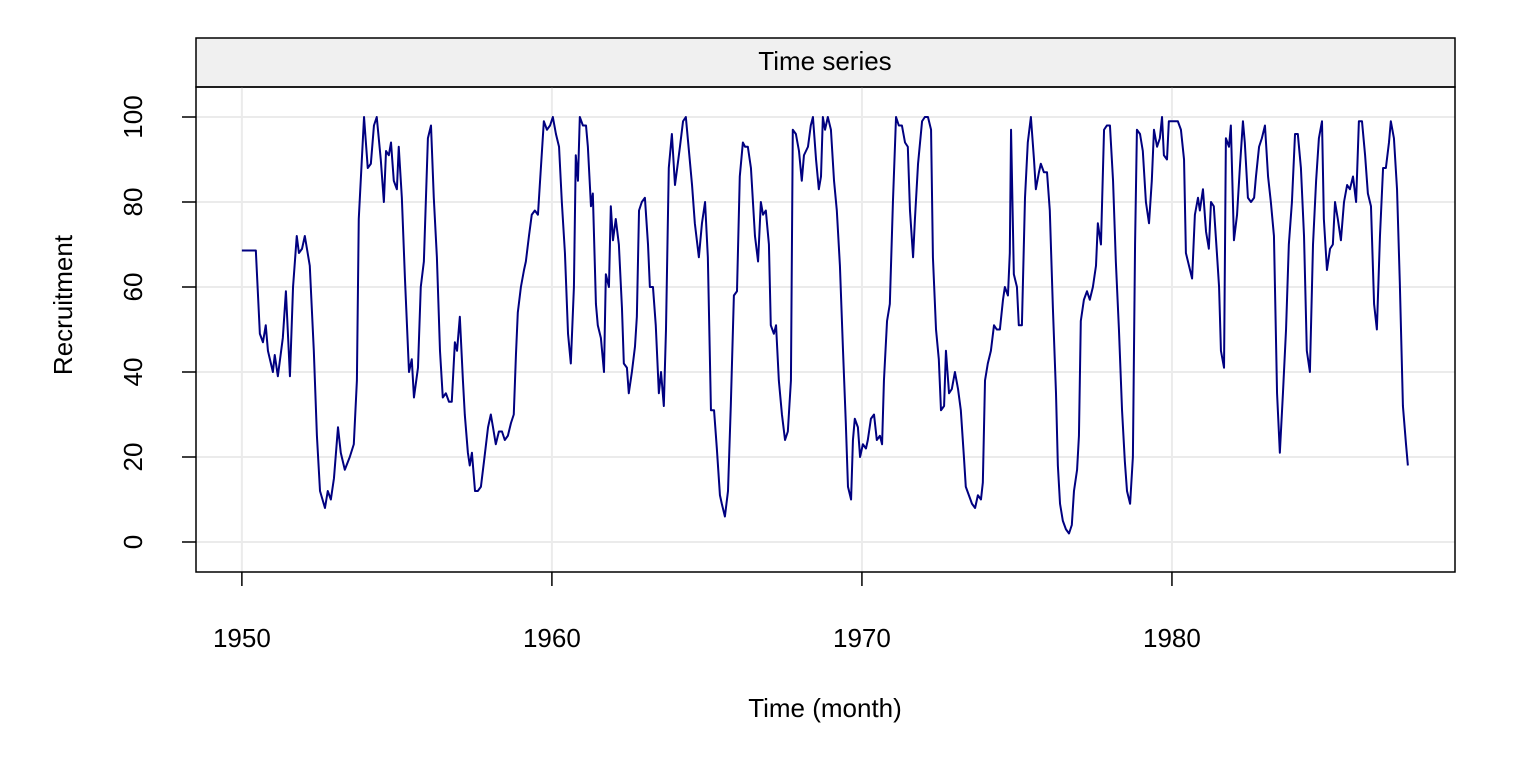 The height and width of the screenshot is (768, 1536). What do you see at coordinates (133, 542) in the screenshot?
I see `y-tick-label: 0` at bounding box center [133, 542].